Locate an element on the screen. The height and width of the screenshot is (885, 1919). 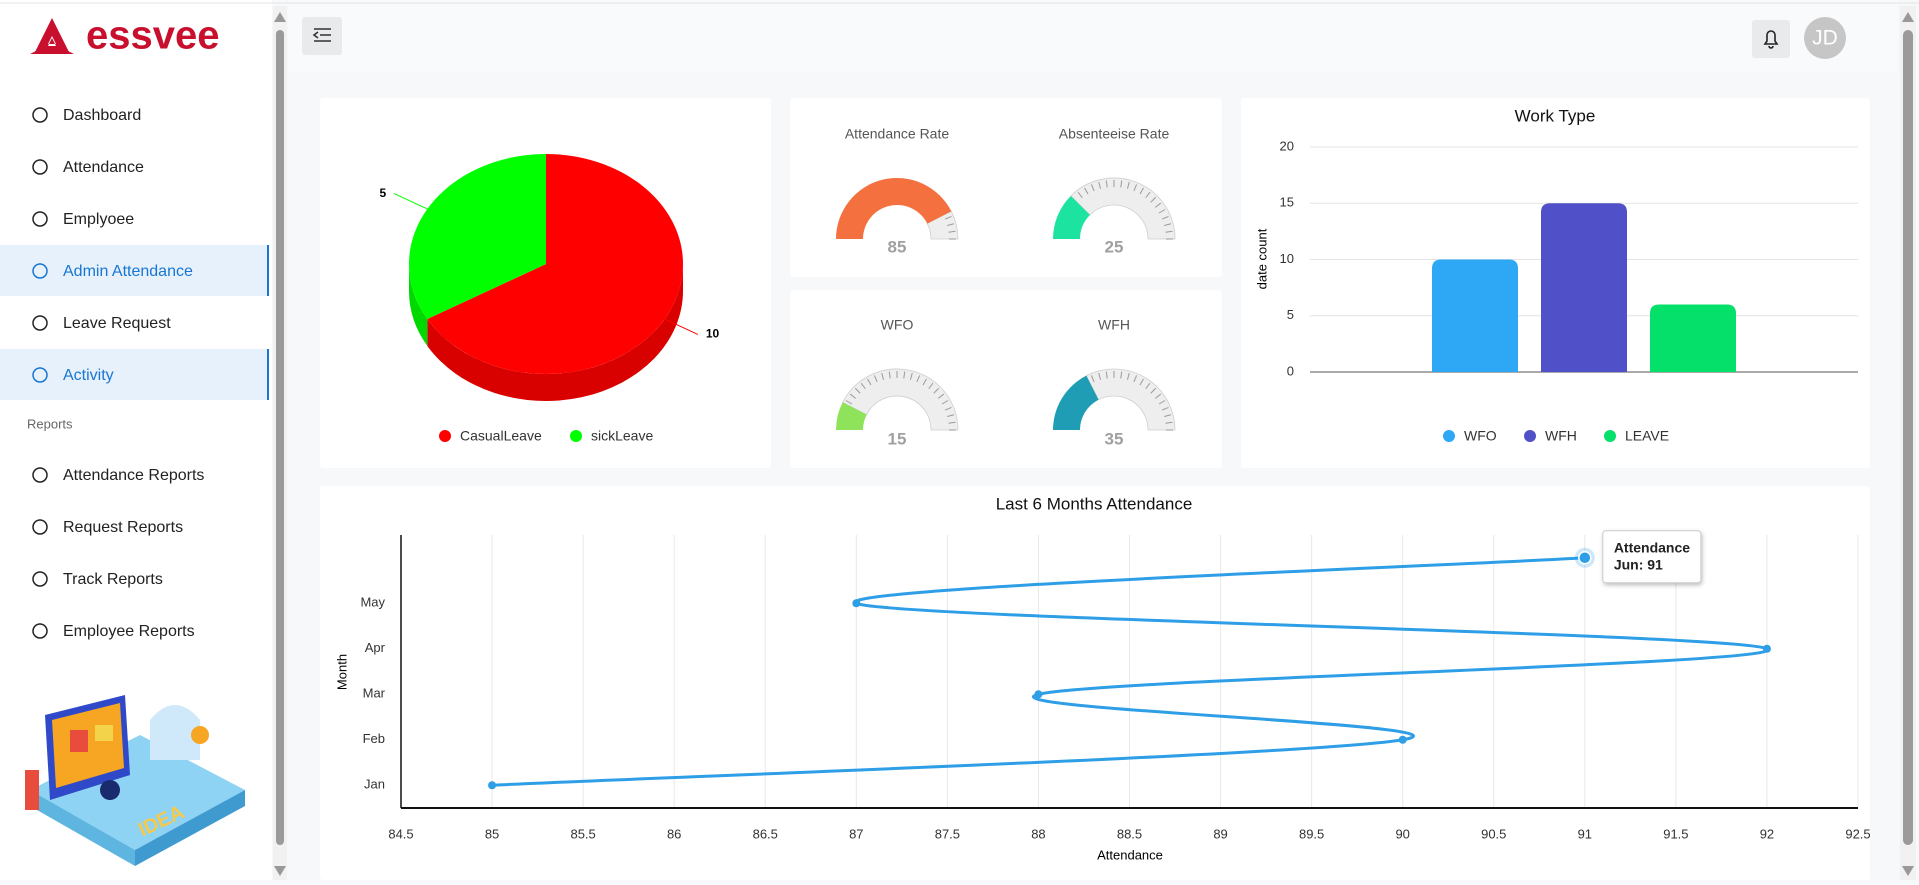
notification-button is located at coordinates (1771, 39).